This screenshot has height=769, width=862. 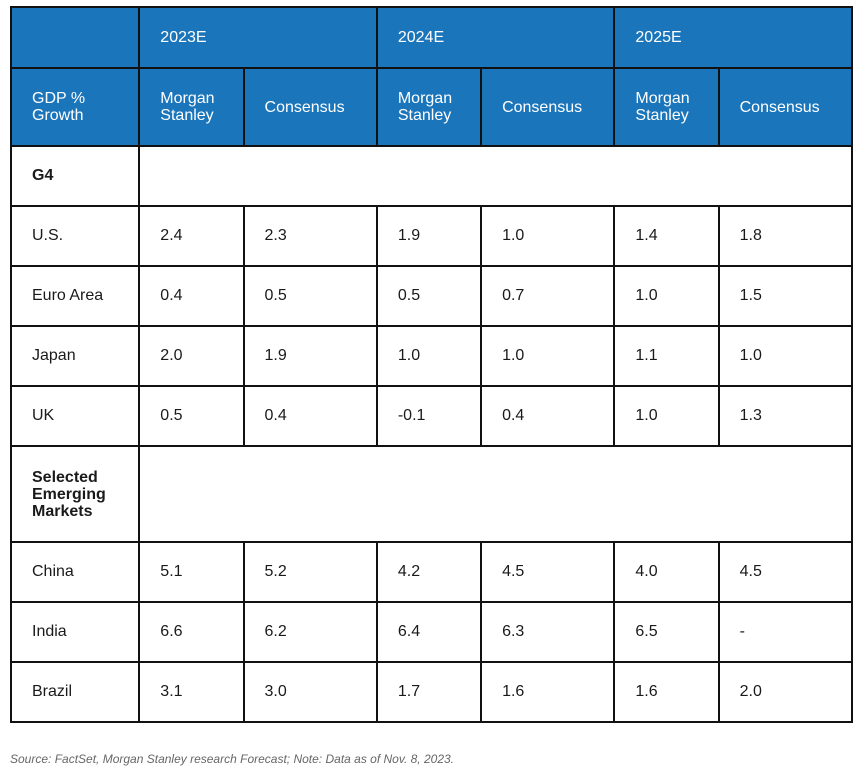 What do you see at coordinates (666, 632) in the screenshot?
I see `value-cell: 6.5` at bounding box center [666, 632].